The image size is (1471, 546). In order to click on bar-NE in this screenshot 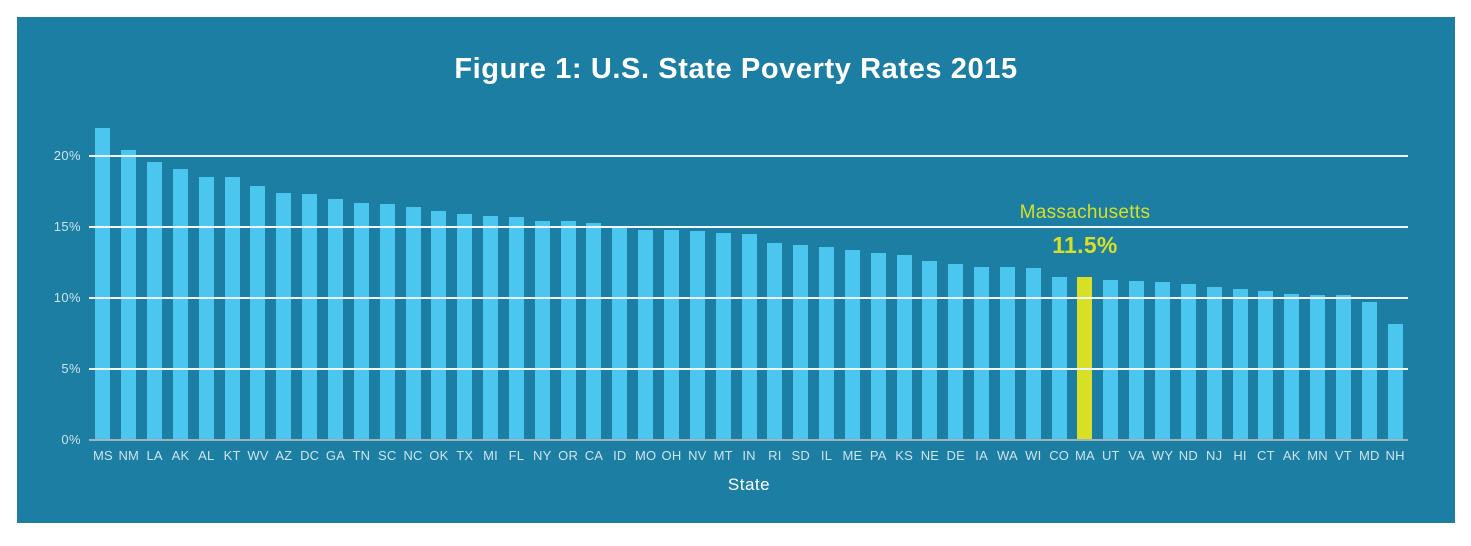, I will do `click(930, 350)`.